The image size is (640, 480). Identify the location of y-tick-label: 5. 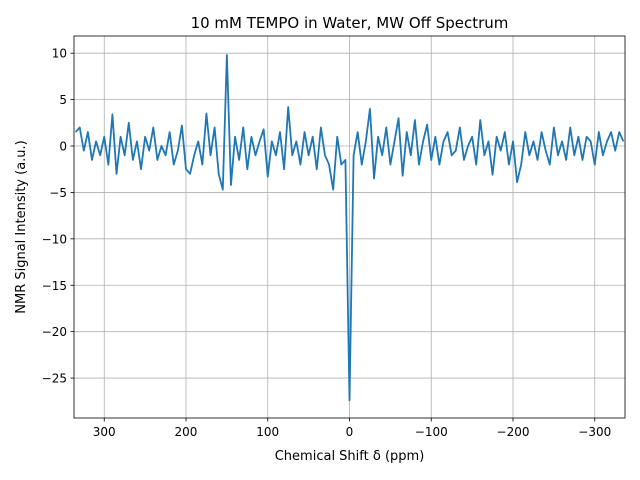
(63, 100).